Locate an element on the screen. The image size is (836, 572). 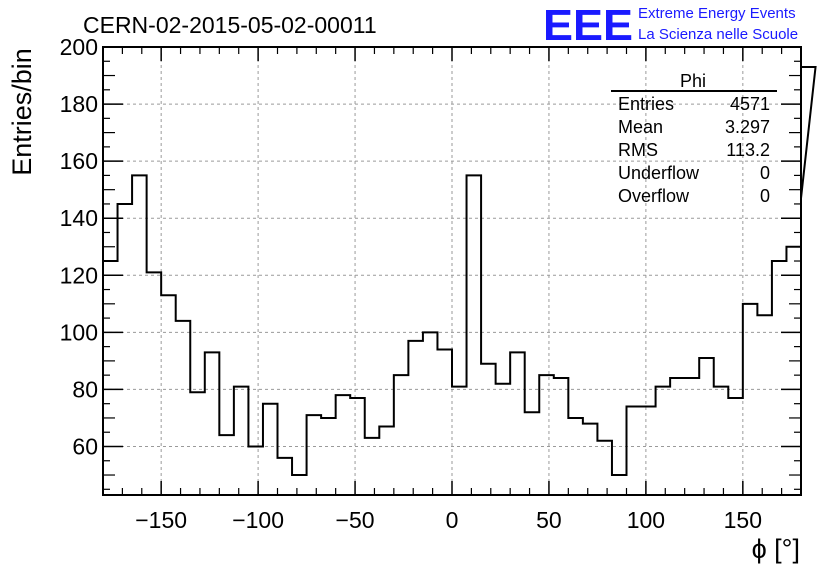
x-tick-label: −150 is located at coordinates (161, 520).